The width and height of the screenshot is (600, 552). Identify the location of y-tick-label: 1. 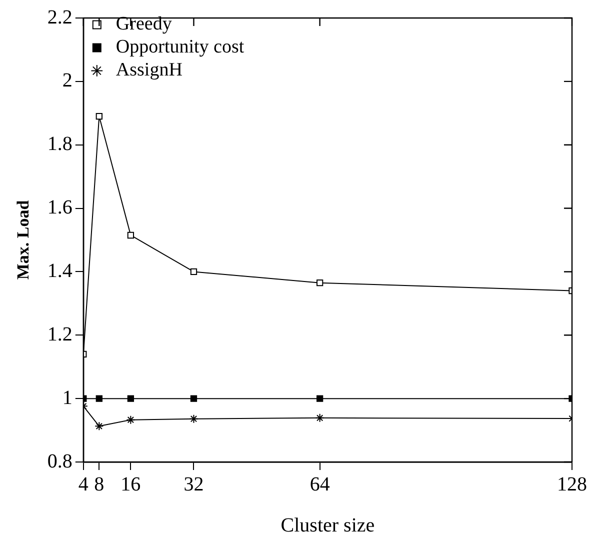
(67, 397).